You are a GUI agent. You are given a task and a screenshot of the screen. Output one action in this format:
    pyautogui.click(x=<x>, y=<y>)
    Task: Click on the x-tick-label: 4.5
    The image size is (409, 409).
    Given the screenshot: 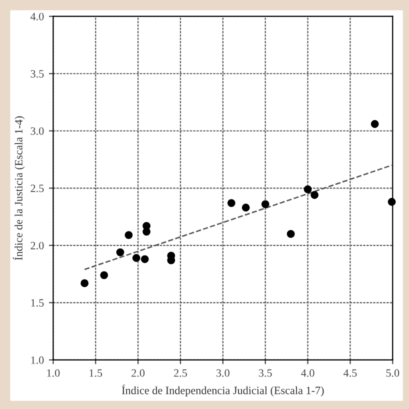 What is the action you would take?
    pyautogui.click(x=350, y=373)
    